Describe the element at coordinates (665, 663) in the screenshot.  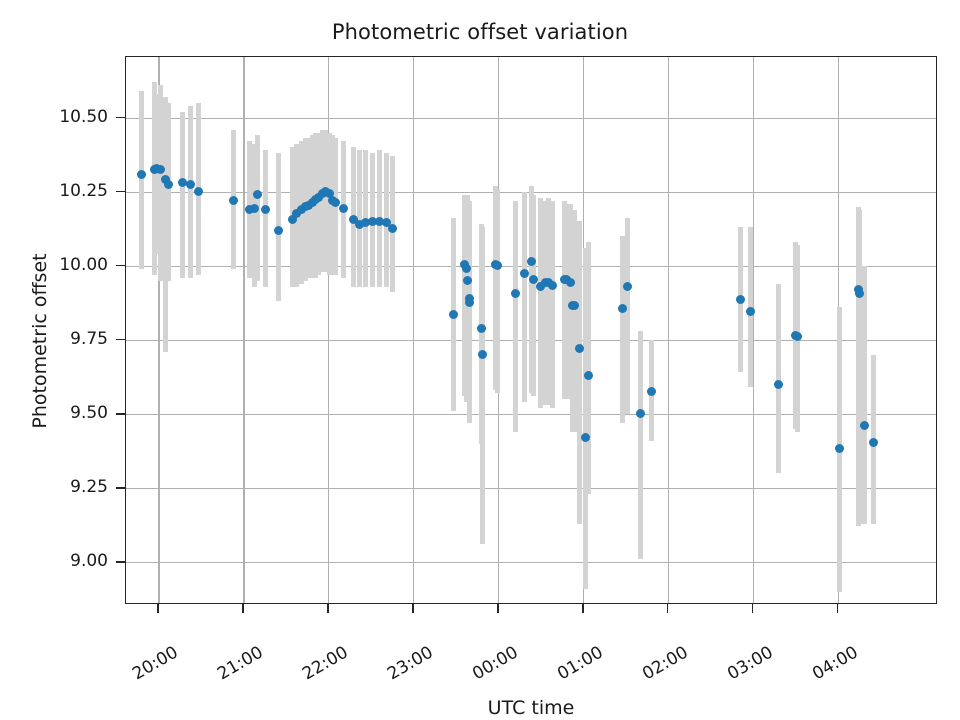
I see `x-tick-label-text: 02:00` at that location.